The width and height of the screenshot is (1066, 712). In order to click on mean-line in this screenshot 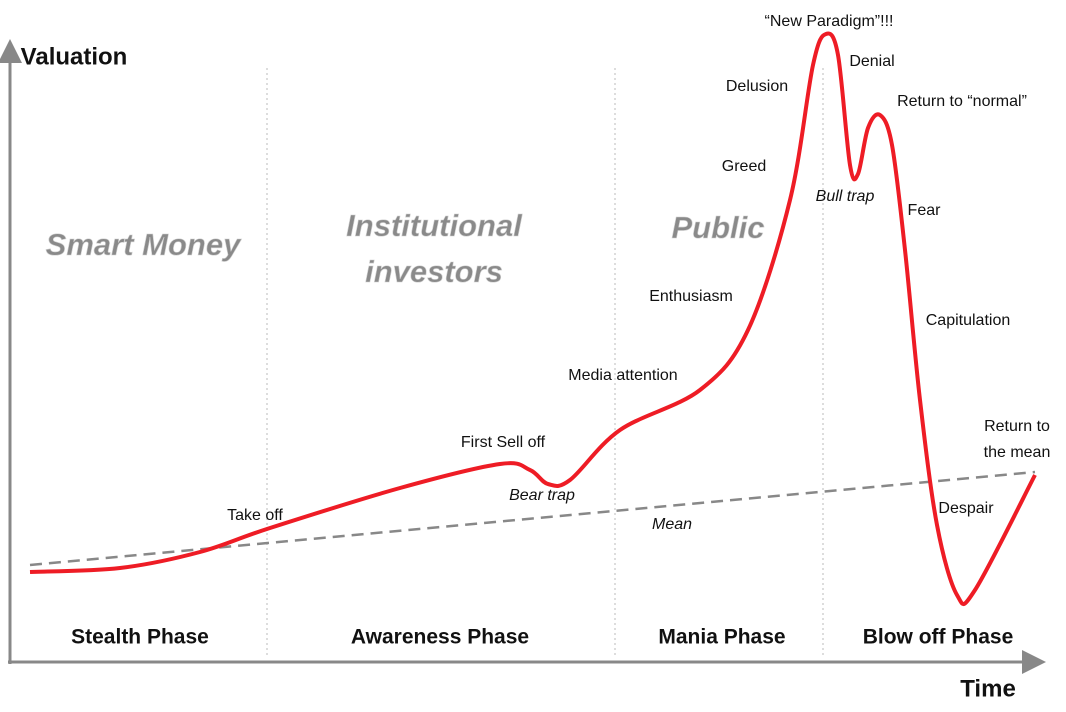, I will do `click(532, 518)`.